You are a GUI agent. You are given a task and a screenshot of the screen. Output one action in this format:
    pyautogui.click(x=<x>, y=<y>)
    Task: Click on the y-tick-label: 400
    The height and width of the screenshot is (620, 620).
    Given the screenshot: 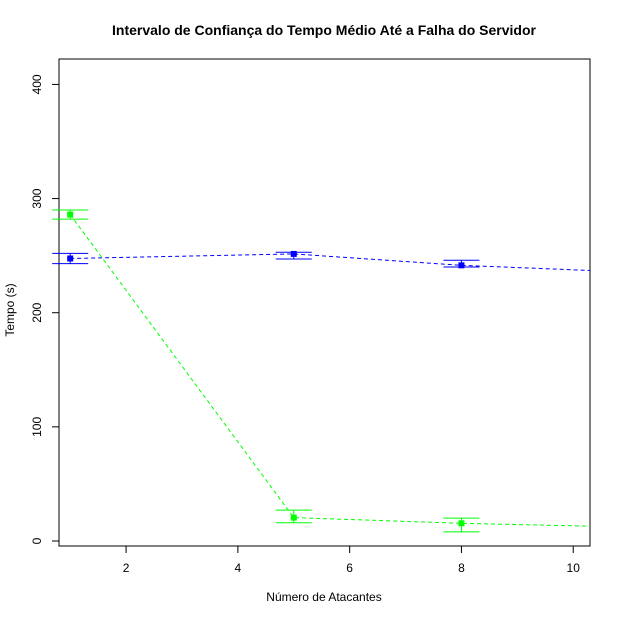 What is the action you would take?
    pyautogui.click(x=37, y=84)
    